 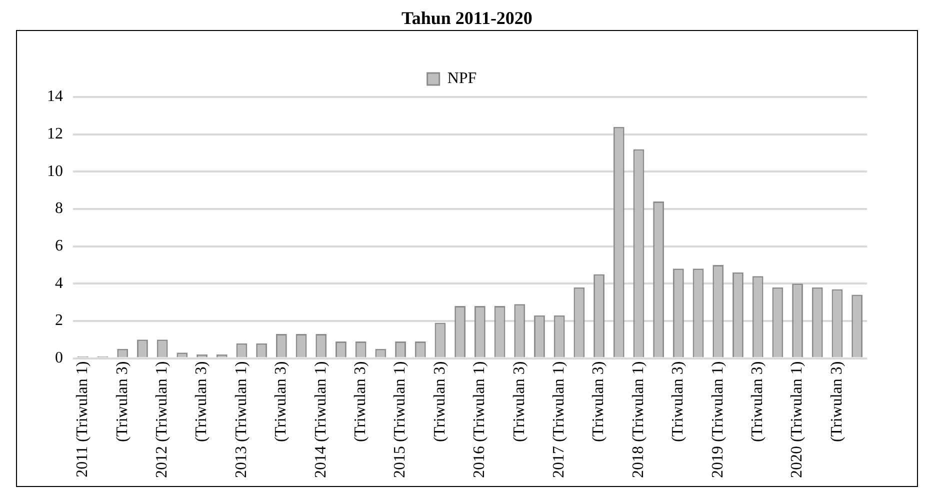 I want to click on y-tick-label: 2, so click(x=59, y=321).